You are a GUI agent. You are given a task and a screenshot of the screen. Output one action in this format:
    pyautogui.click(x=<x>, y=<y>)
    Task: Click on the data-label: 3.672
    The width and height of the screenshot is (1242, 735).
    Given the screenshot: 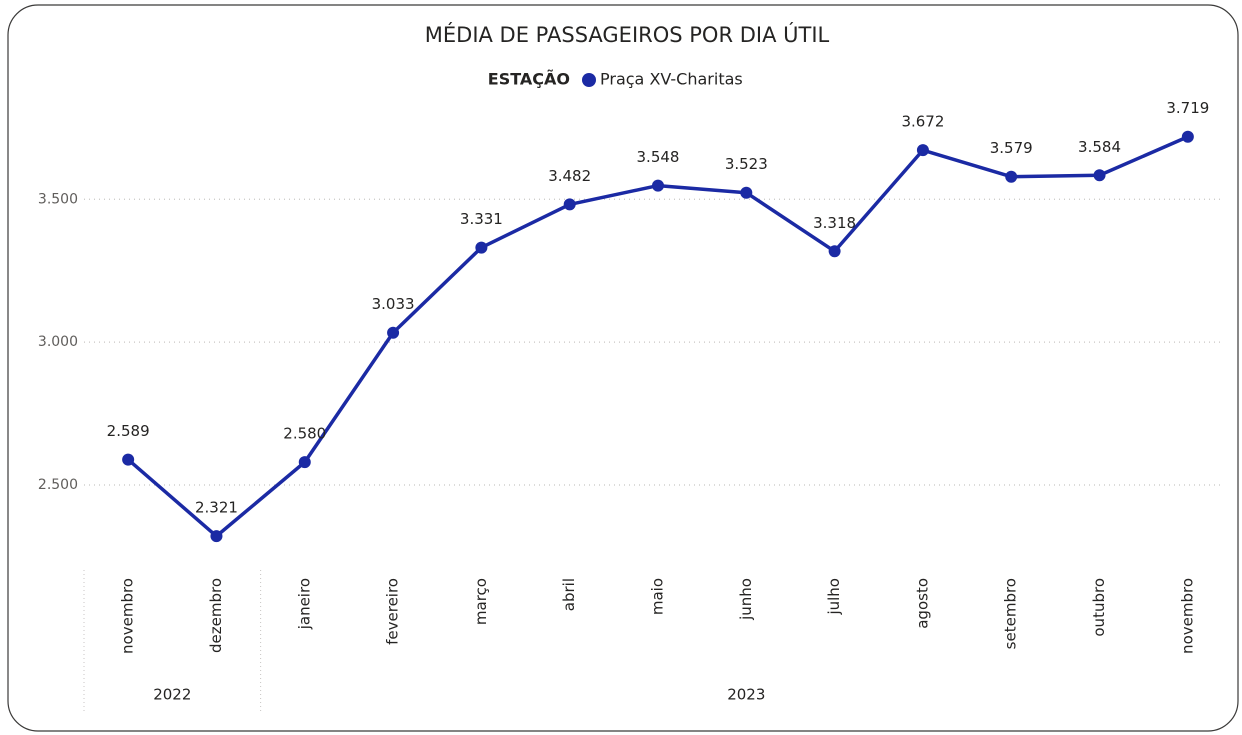 What is the action you would take?
    pyautogui.click(x=922, y=122)
    